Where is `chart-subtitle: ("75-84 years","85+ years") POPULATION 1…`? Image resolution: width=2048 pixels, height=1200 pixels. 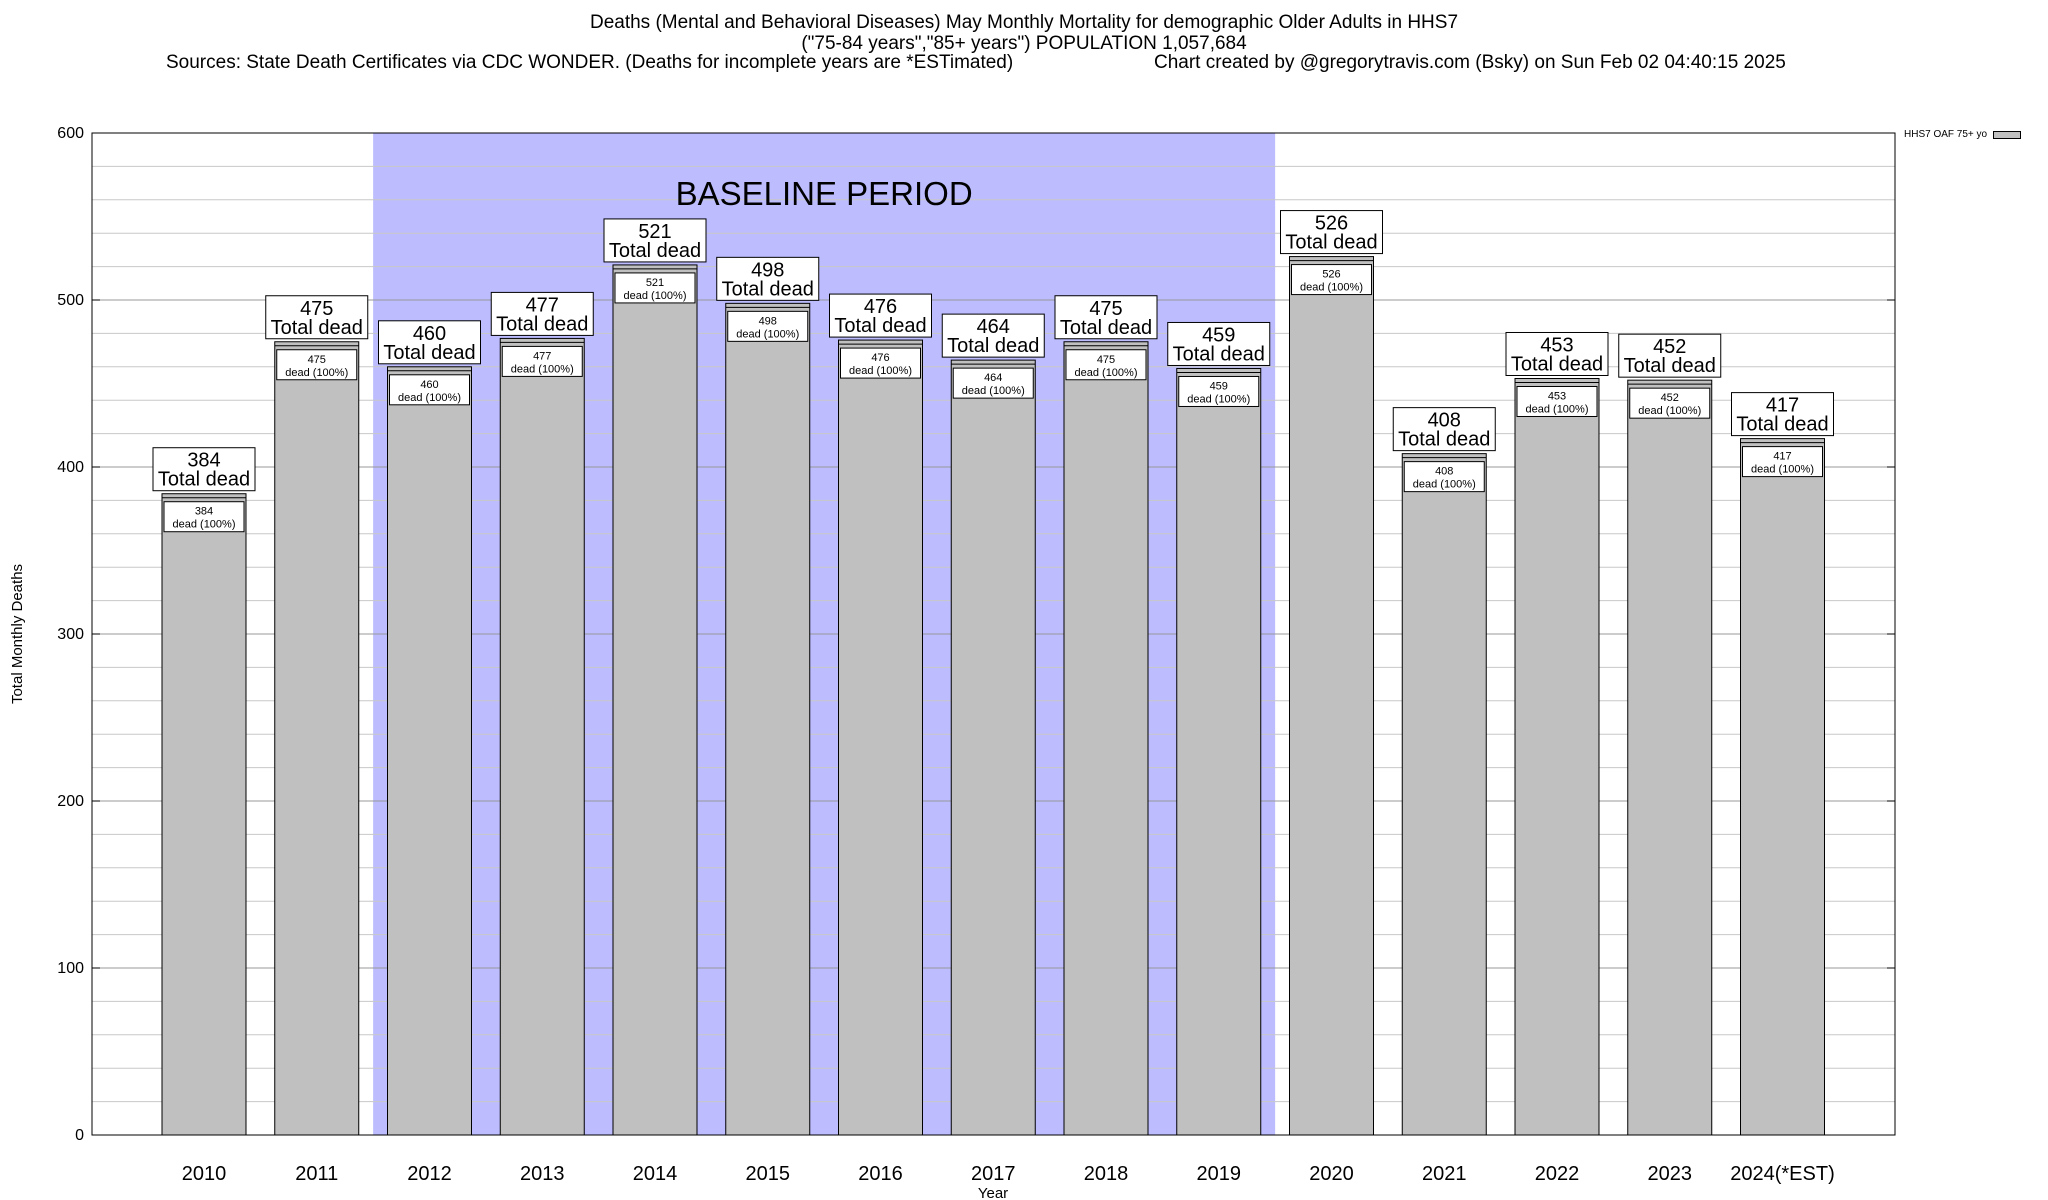 chart-subtitle: ("75-84 years","85+ years") POPULATION 1… is located at coordinates (1024, 43).